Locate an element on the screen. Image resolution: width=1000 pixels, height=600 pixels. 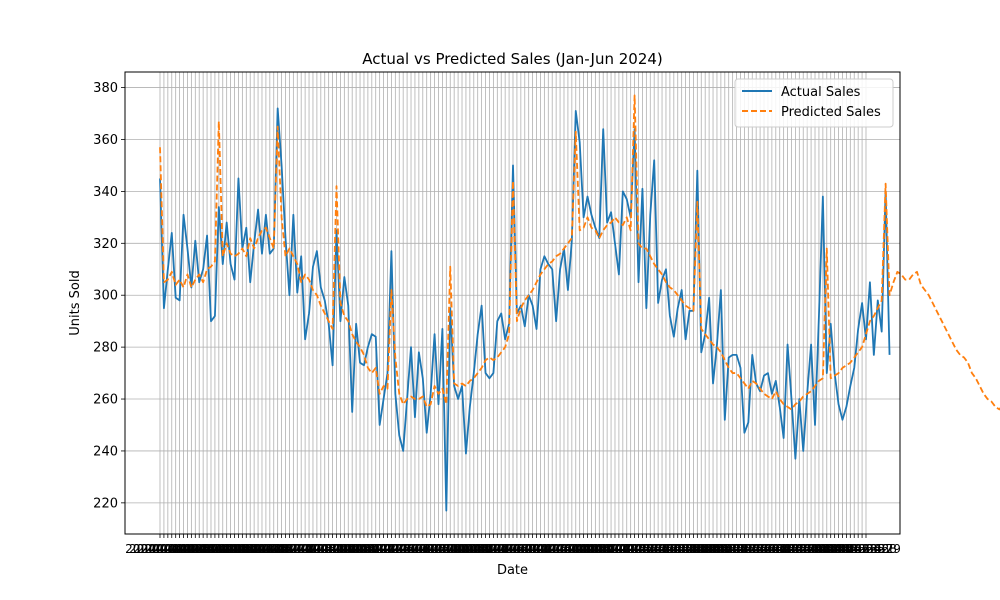
x-tick-label: 2024-03-11 is located at coordinates (435, 549).